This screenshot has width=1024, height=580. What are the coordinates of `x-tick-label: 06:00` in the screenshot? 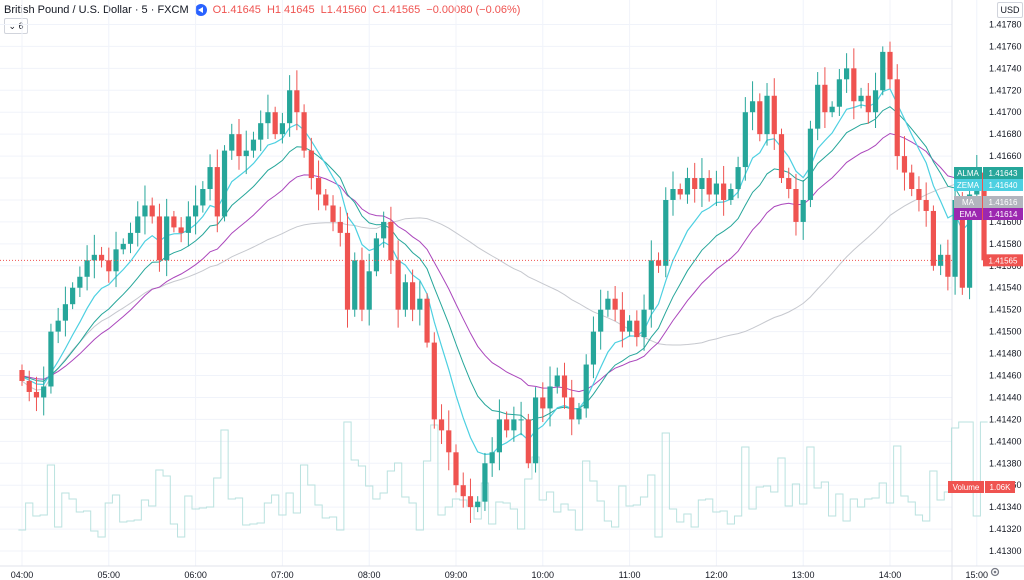 It's located at (195, 575).